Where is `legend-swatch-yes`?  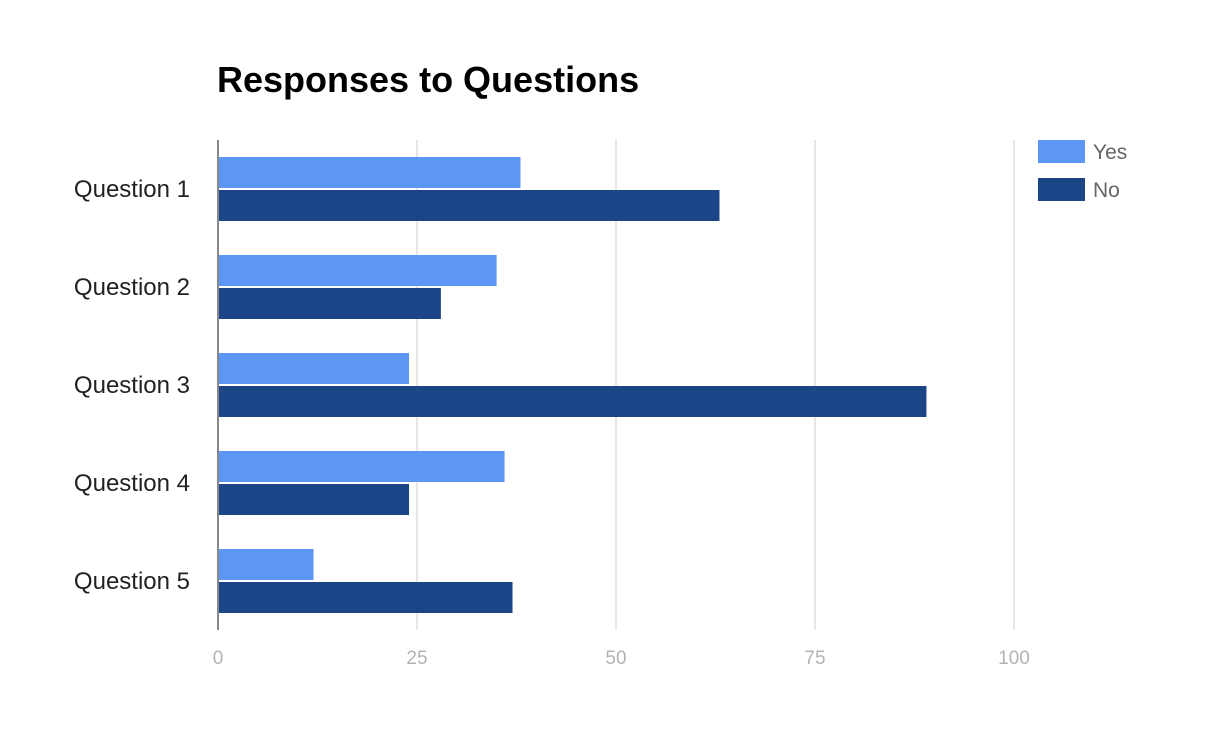 legend-swatch-yes is located at coordinates (1061, 151).